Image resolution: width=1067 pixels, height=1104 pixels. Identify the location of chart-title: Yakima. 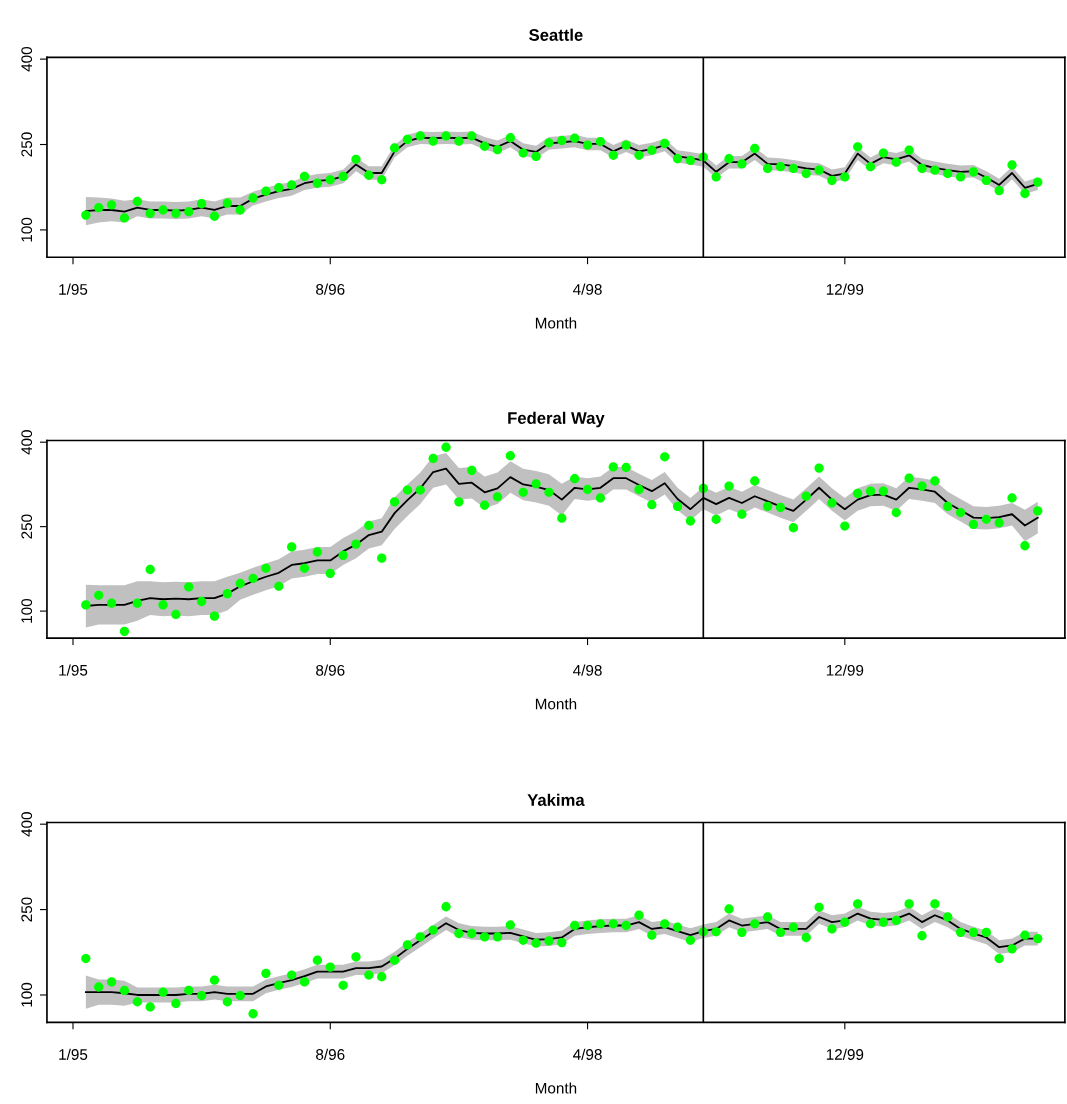
(556, 799).